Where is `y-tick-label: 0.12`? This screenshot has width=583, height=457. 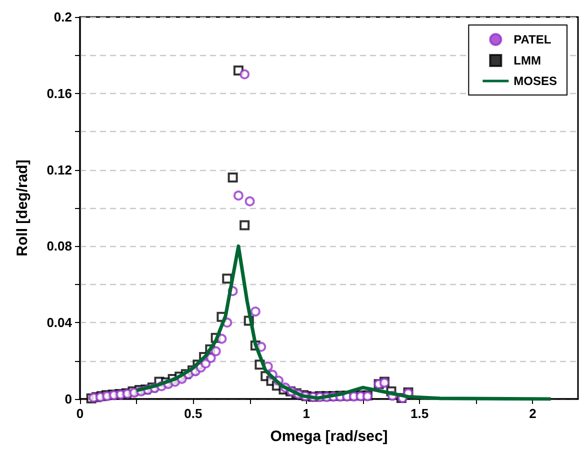 y-tick-label: 0.12 is located at coordinates (59, 170).